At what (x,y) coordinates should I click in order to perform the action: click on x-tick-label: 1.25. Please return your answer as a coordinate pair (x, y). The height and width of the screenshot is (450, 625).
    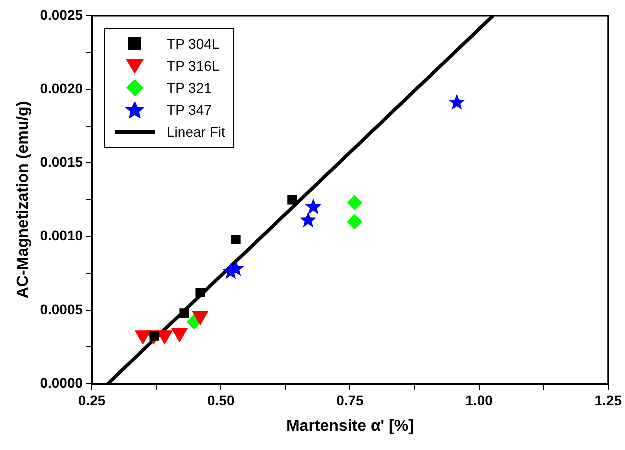
    Looking at the image, I should click on (608, 400).